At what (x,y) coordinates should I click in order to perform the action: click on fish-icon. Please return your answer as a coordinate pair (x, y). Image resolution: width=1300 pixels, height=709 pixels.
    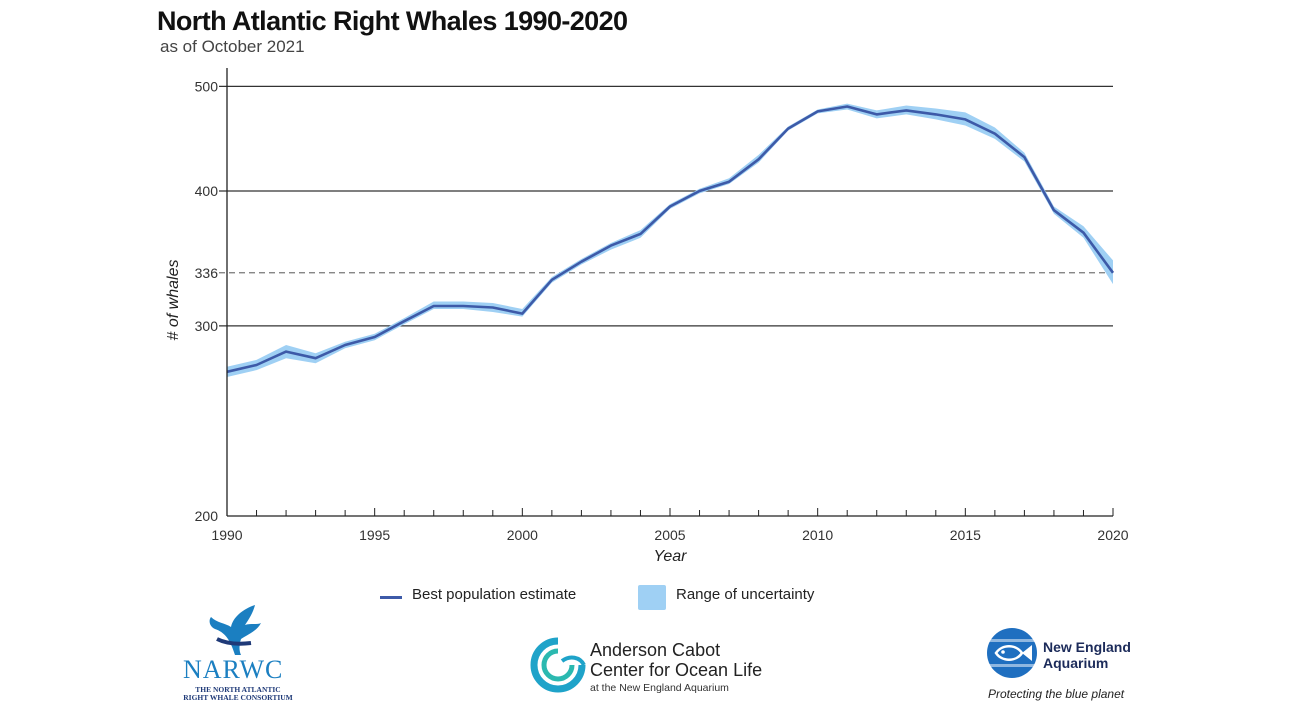
    Looking at the image, I should click on (1012, 653).